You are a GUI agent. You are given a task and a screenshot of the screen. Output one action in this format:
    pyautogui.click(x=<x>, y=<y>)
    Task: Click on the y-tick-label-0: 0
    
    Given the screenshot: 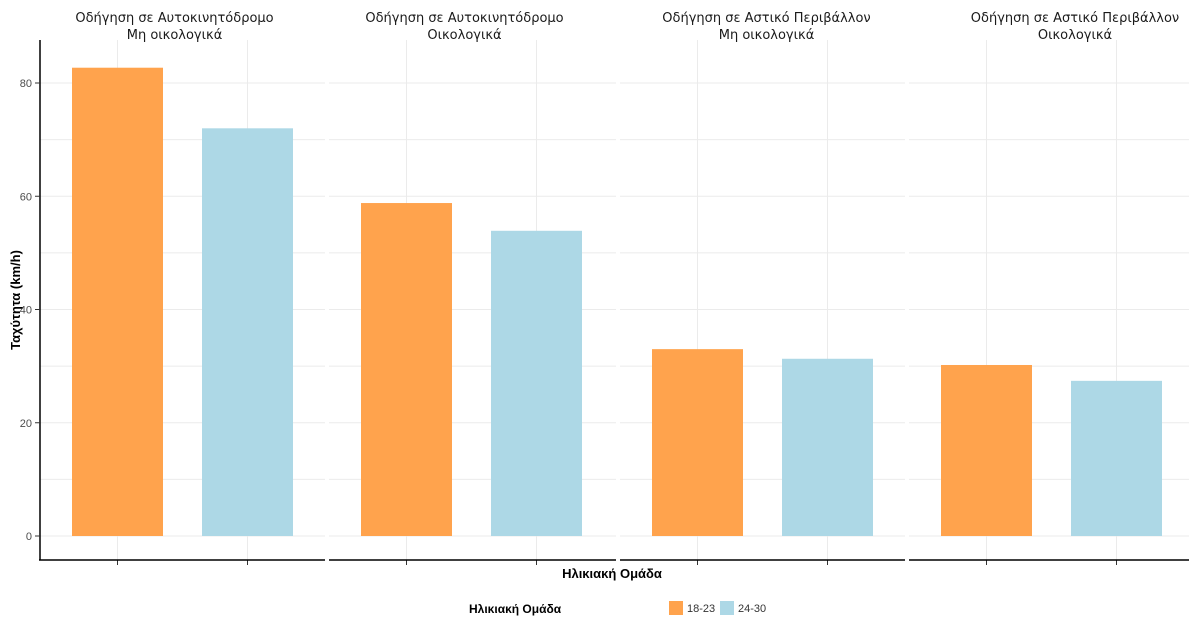 What is the action you would take?
    pyautogui.click(x=29, y=537)
    